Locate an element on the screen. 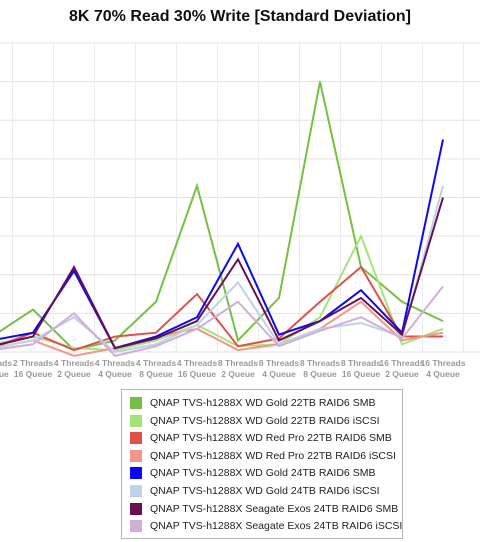 The height and width of the screenshot is (542, 480). legend-label: QNAP TVS-h1288X WD Gold 24TB RAID6 iSCSI is located at coordinates (265, 491).